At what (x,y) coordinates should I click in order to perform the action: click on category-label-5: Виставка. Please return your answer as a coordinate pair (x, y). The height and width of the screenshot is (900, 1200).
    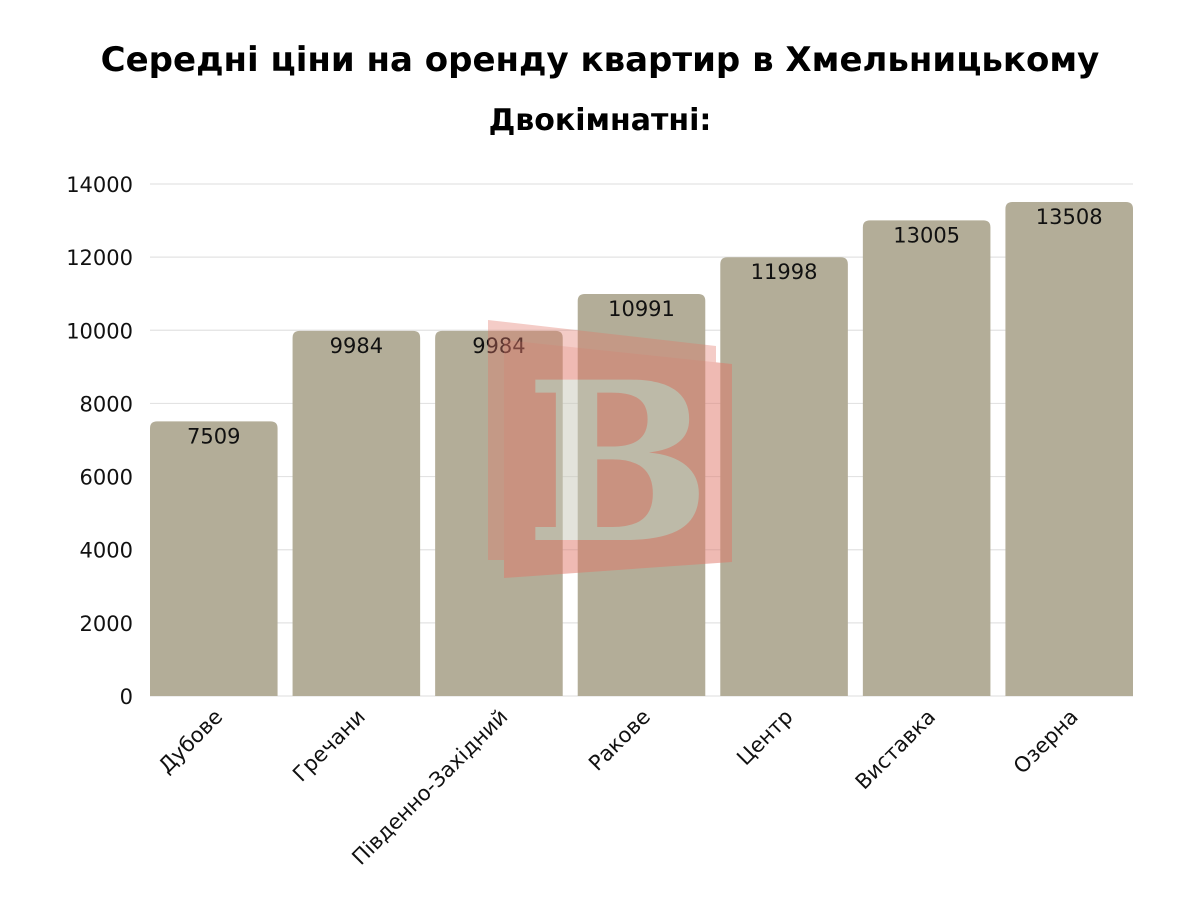
    Looking at the image, I should click on (896, 750).